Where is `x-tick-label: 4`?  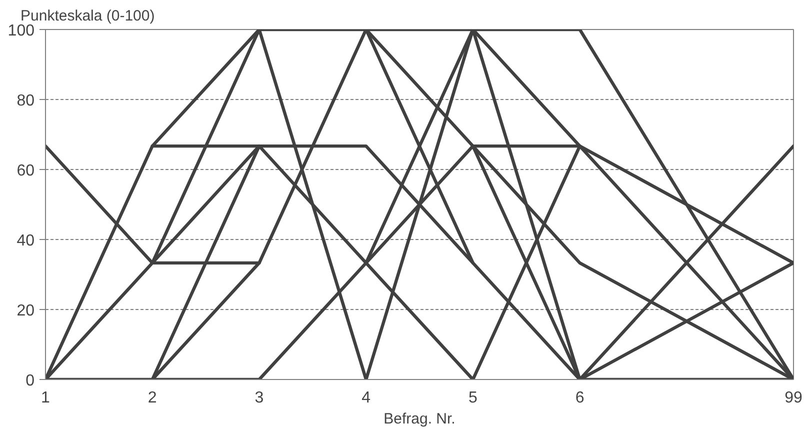
x-tick-label: 4 is located at coordinates (366, 398).